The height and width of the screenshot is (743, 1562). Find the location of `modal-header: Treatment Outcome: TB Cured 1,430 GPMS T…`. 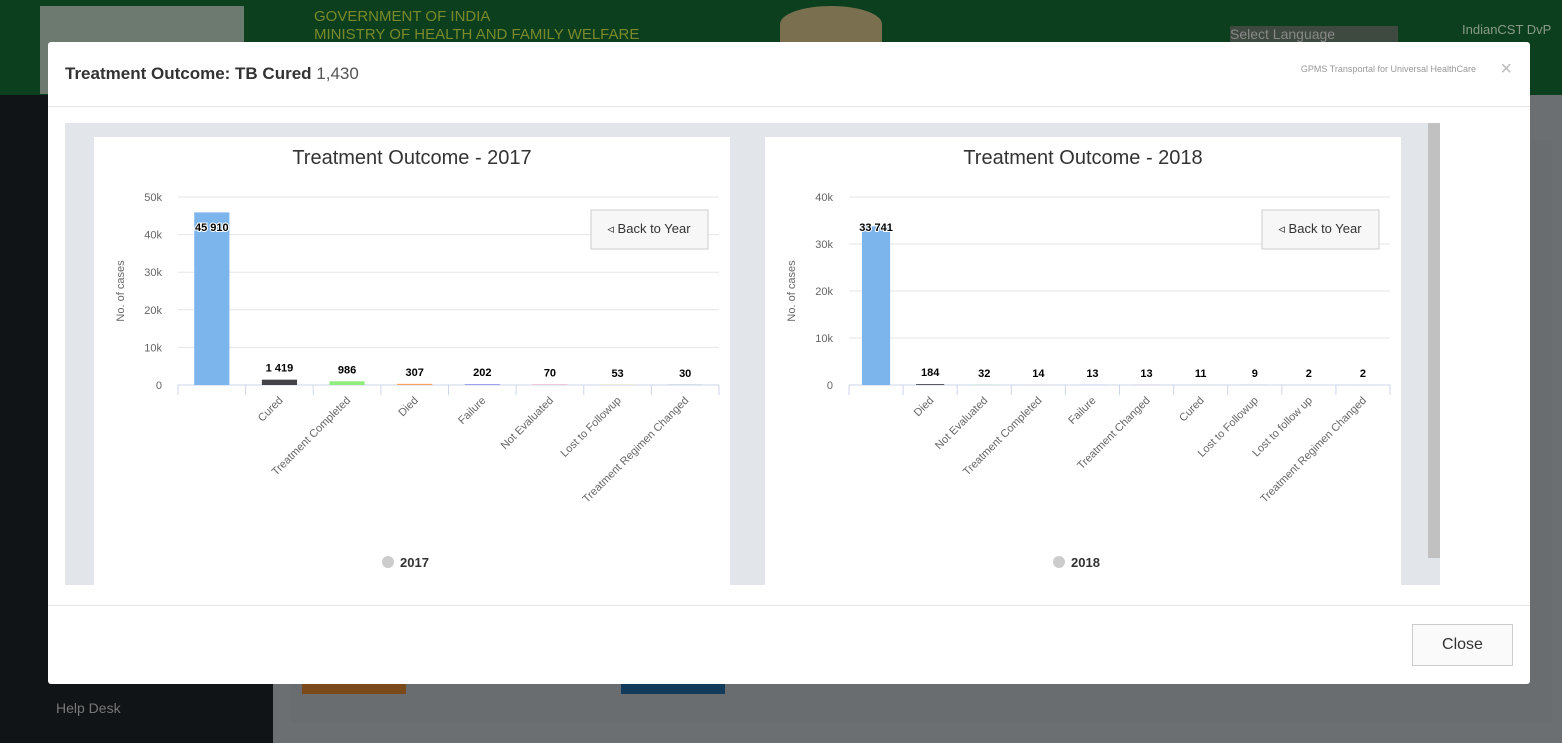

modal-header: Treatment Outcome: TB Cured 1,430 GPMS T… is located at coordinates (789, 74).